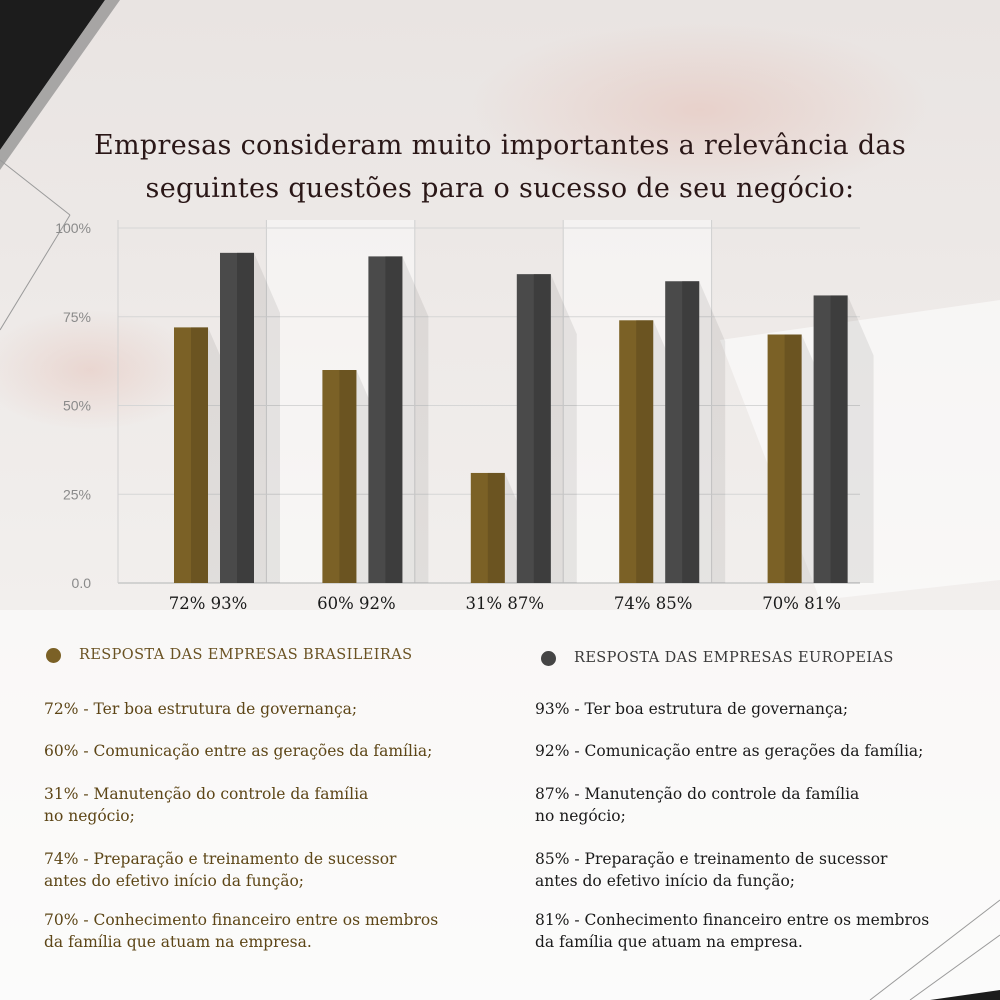  I want to click on y-tick-label: 0.0, so click(82, 583).